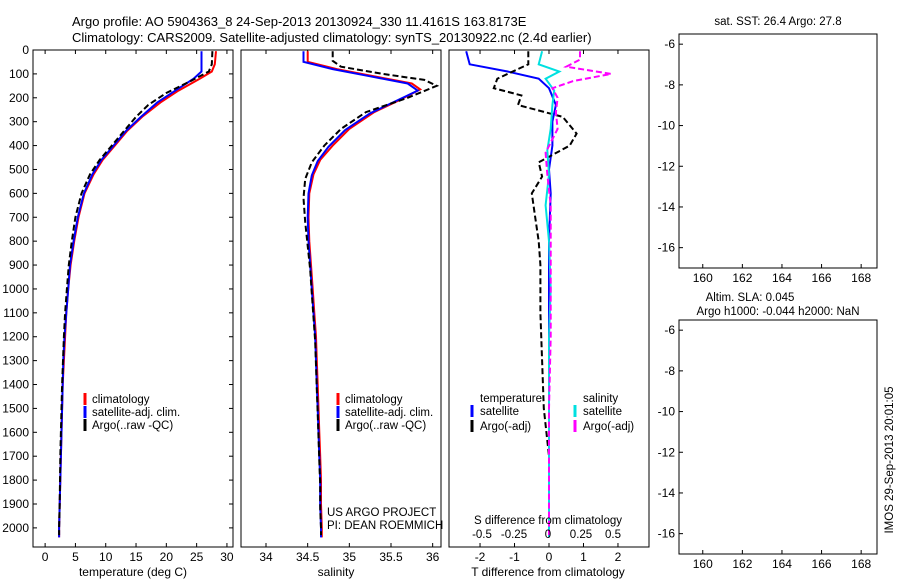  I want to click on x-tick-label: 15, so click(136, 557).